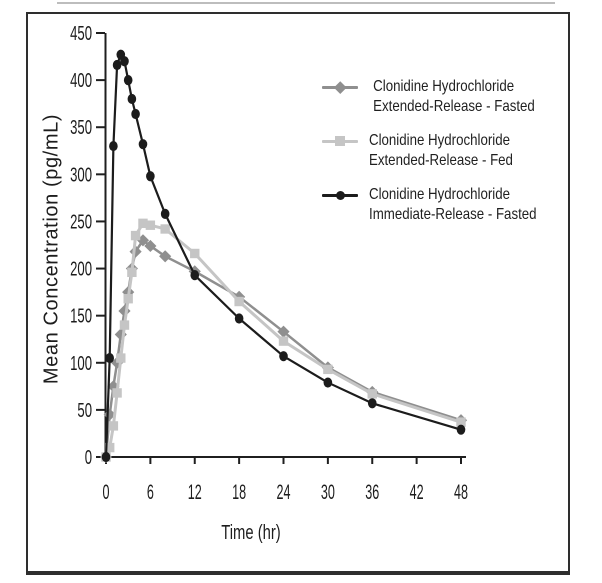  Describe the element at coordinates (417, 492) in the screenshot. I see `svg-text: 42` at that location.